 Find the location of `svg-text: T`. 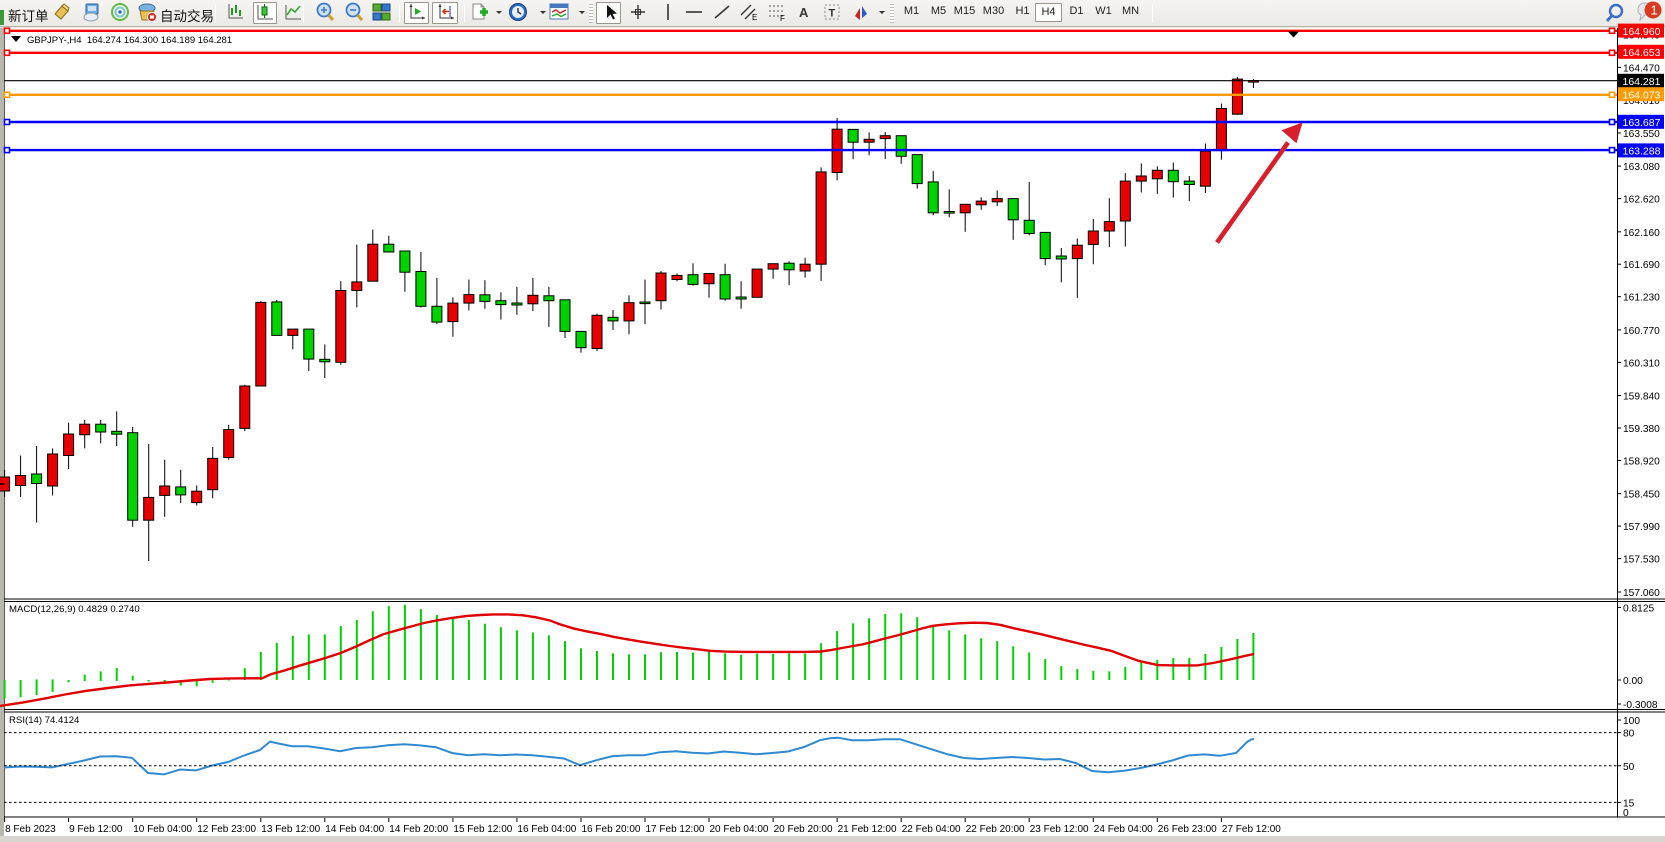

svg-text: T is located at coordinates (832, 14).